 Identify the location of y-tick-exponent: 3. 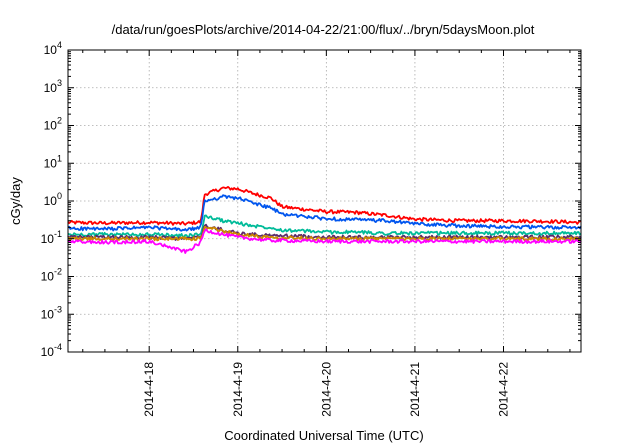
(59, 83).